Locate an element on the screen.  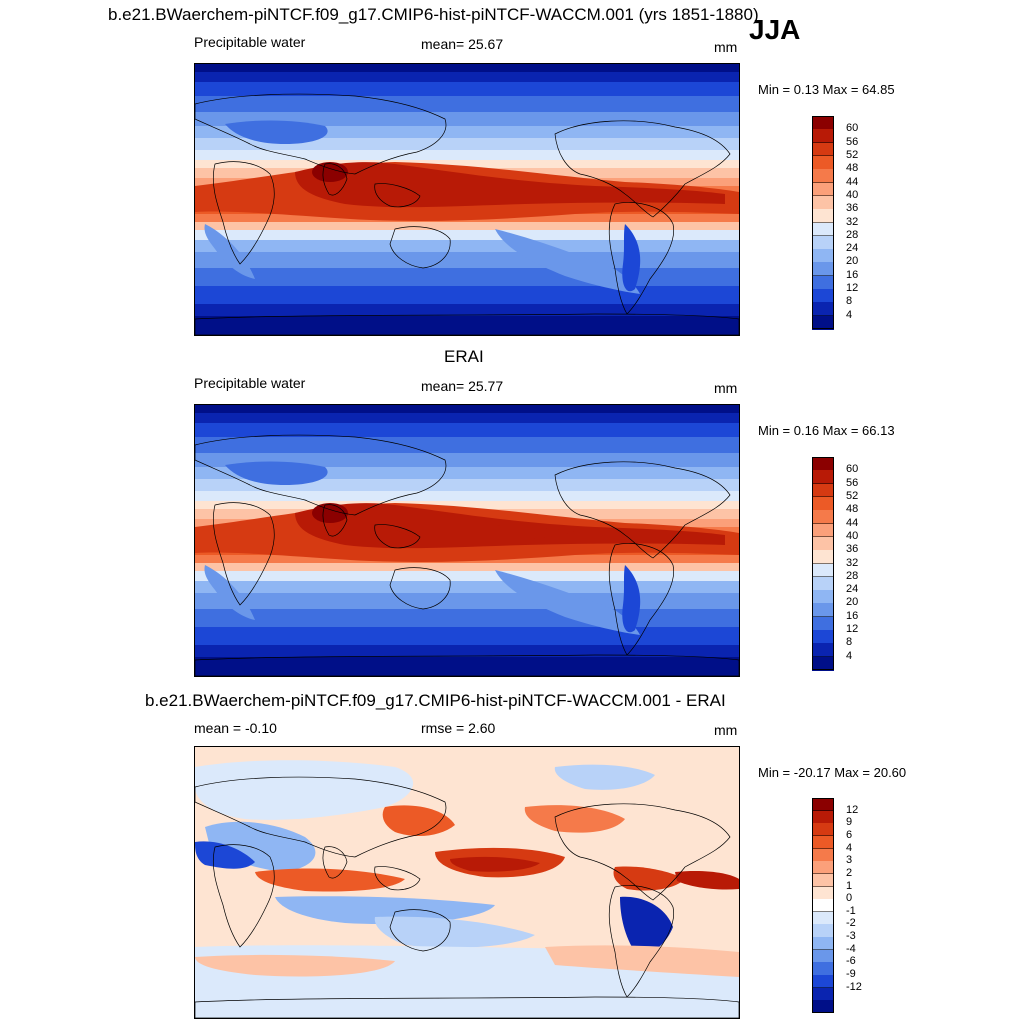
colorbar-tick-label: 0 is located at coordinates (849, 898).